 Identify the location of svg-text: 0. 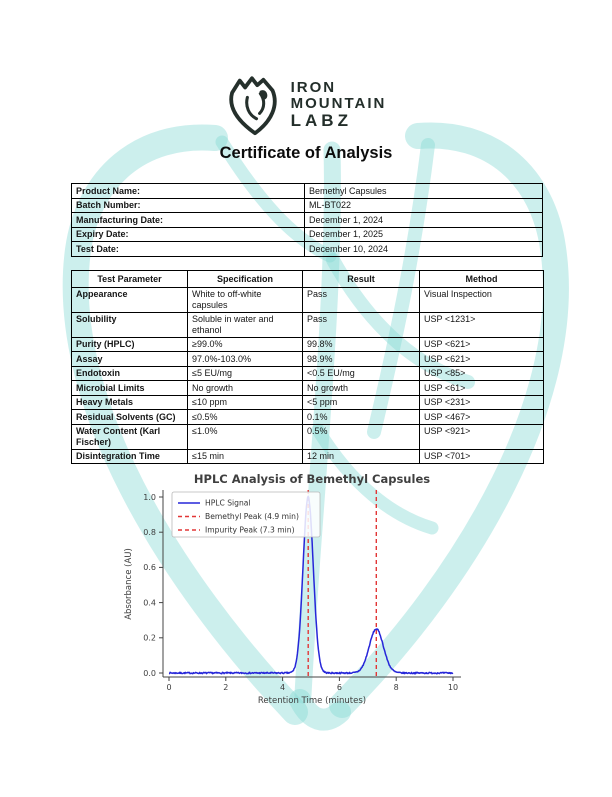
(168, 687).